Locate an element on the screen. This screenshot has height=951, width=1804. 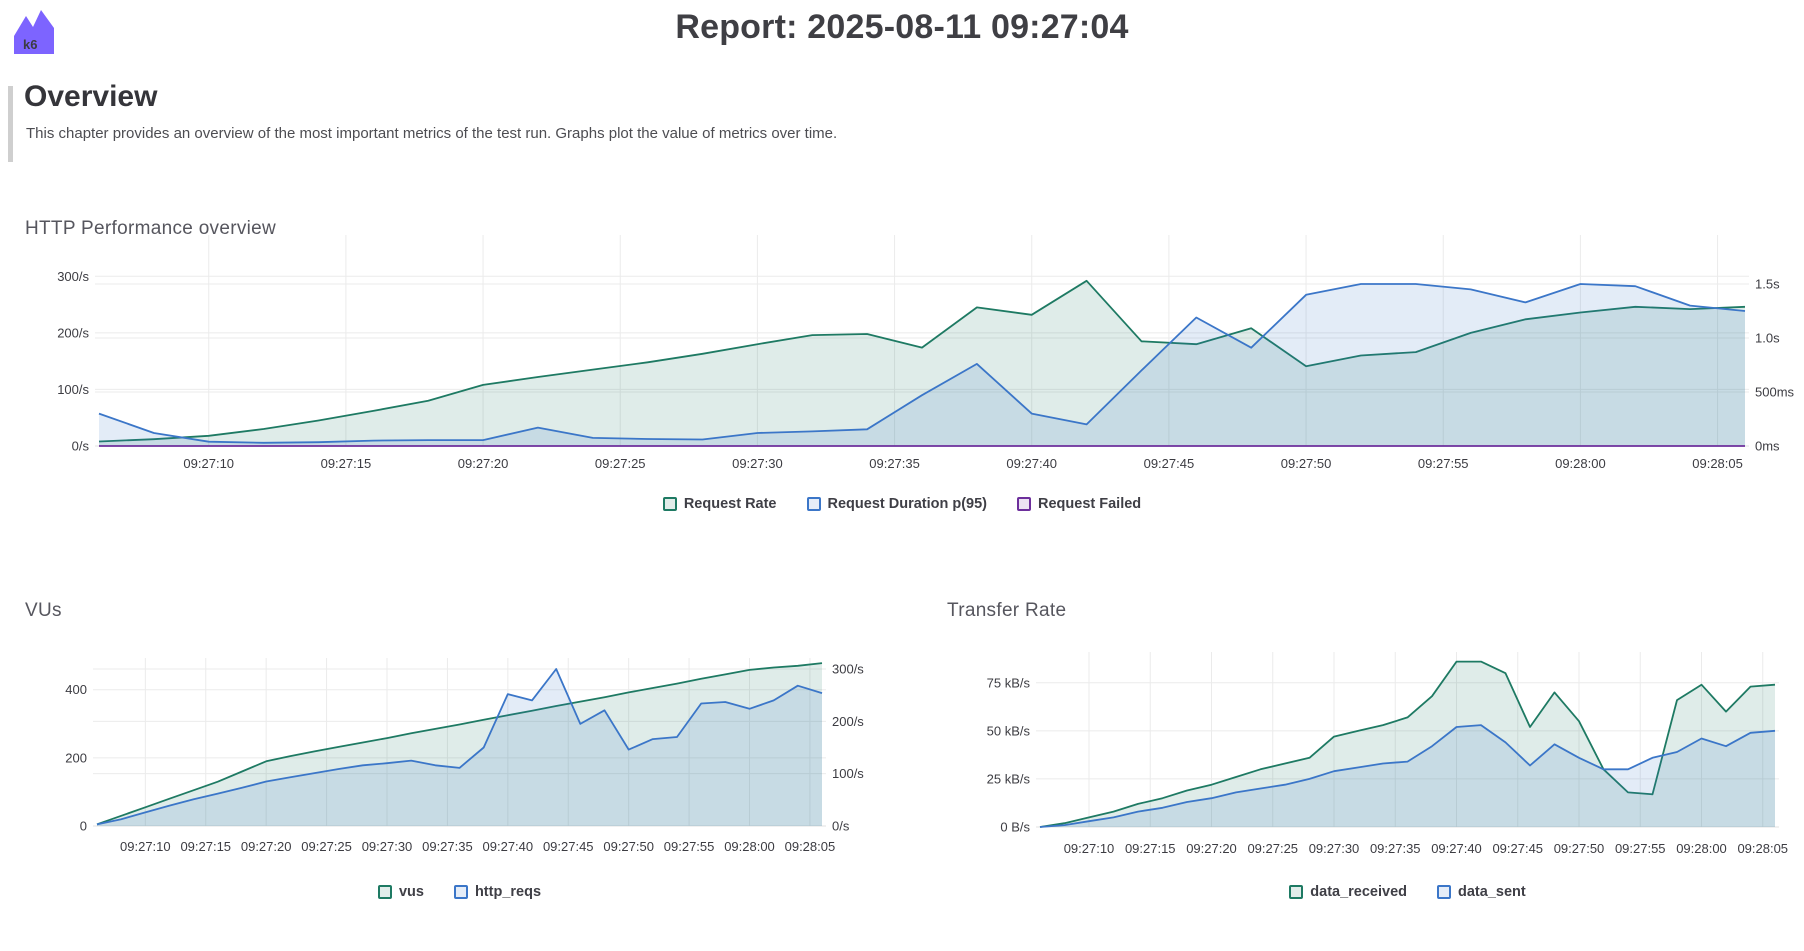
k6-logo: k6 is located at coordinates (34, 32).